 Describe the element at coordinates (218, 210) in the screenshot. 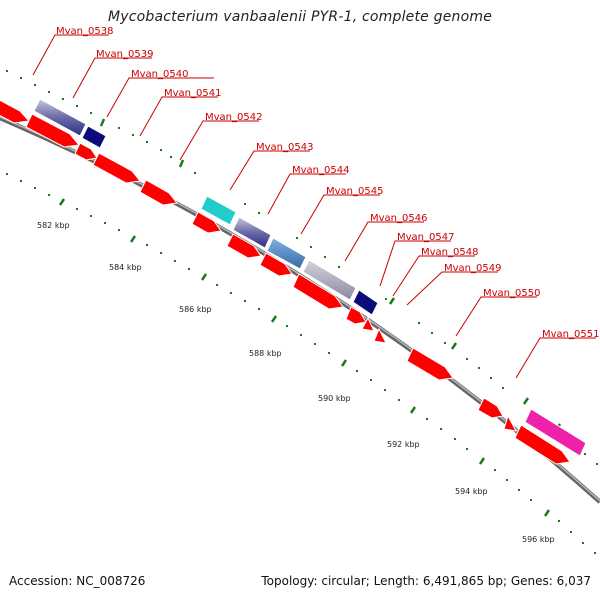

I see `cog-feature-cyan` at that location.